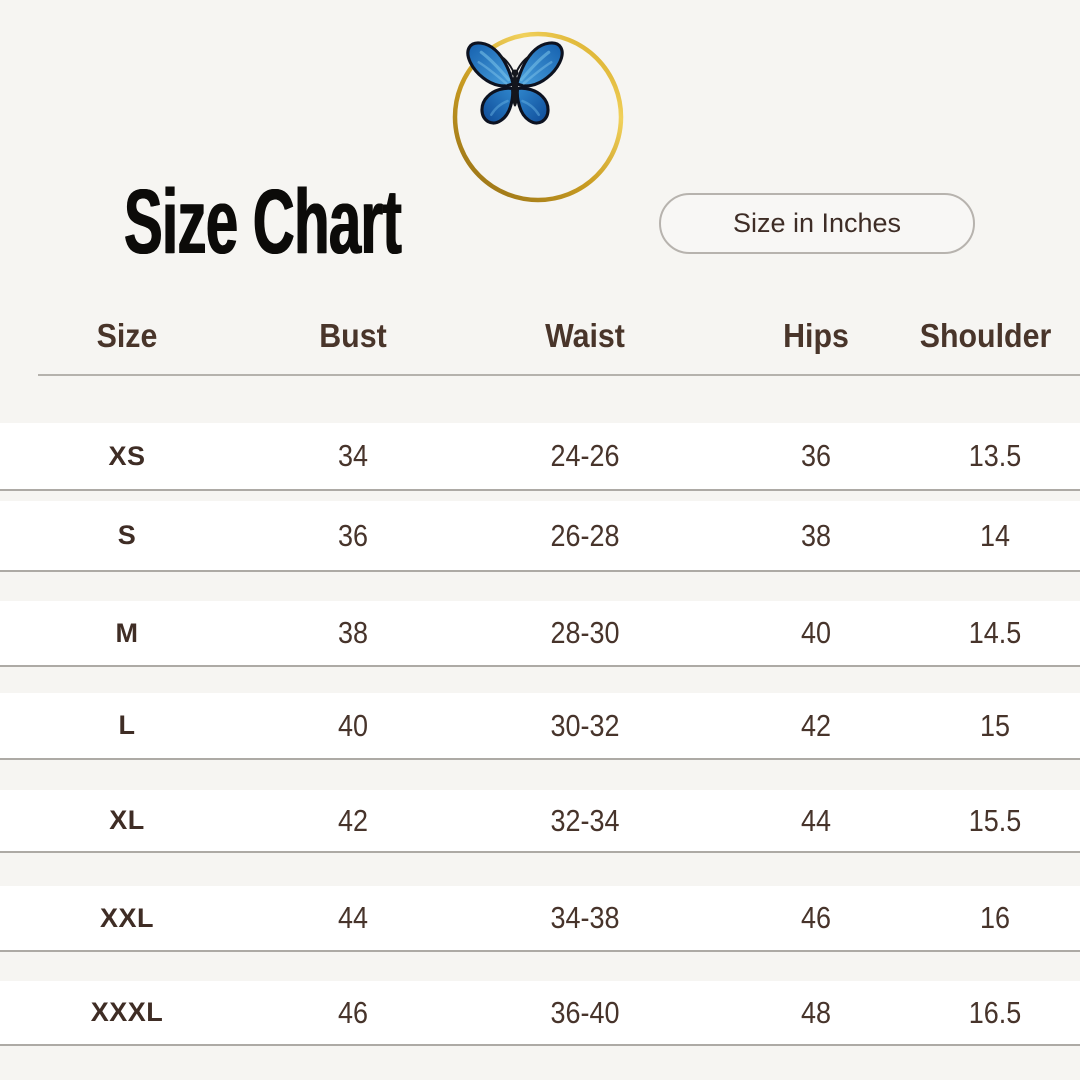 The width and height of the screenshot is (1080, 1080). What do you see at coordinates (585, 455) in the screenshot?
I see `waist-cell: 24-26` at bounding box center [585, 455].